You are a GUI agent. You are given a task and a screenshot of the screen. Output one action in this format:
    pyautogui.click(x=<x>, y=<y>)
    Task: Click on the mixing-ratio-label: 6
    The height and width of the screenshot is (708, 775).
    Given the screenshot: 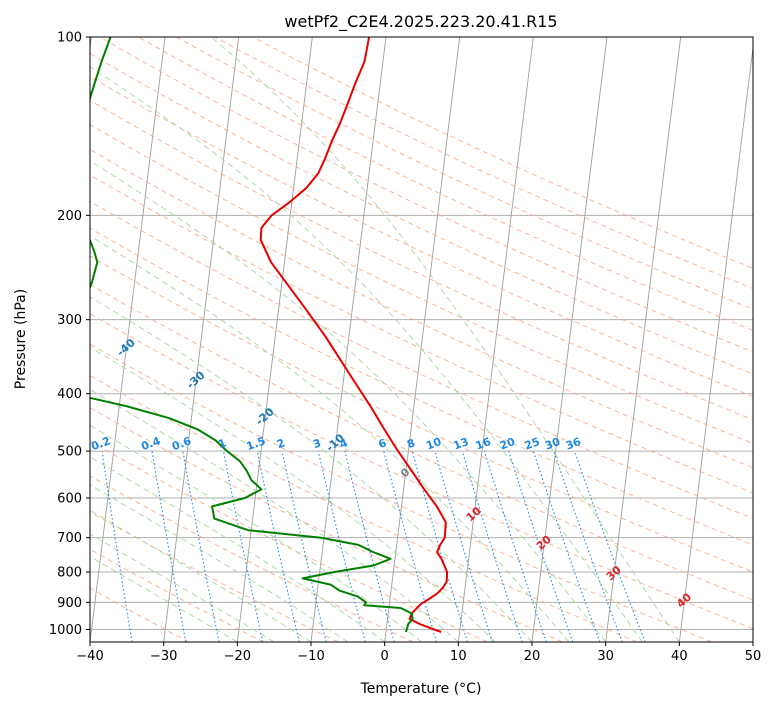 What is the action you would take?
    pyautogui.click(x=383, y=443)
    